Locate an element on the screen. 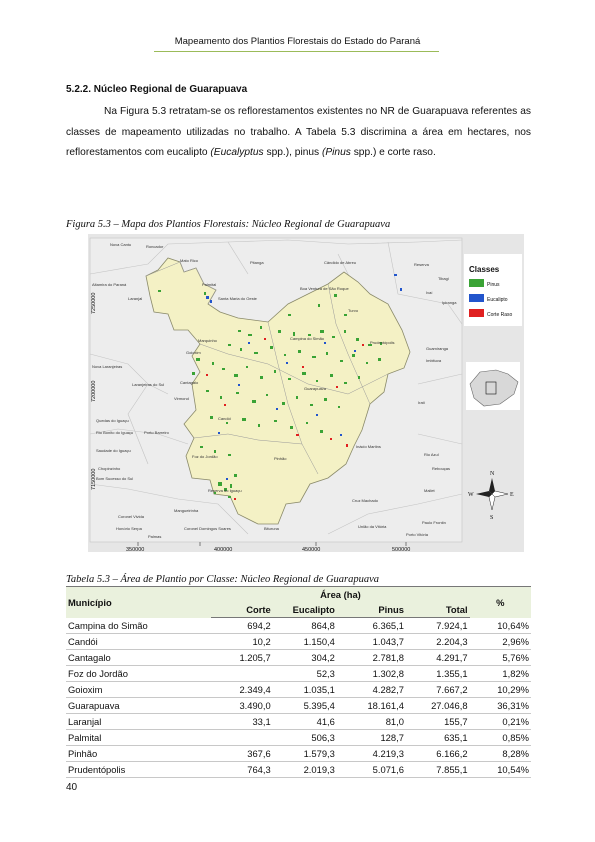  nucleo-guarapuava-region is located at coordinates (278, 391).